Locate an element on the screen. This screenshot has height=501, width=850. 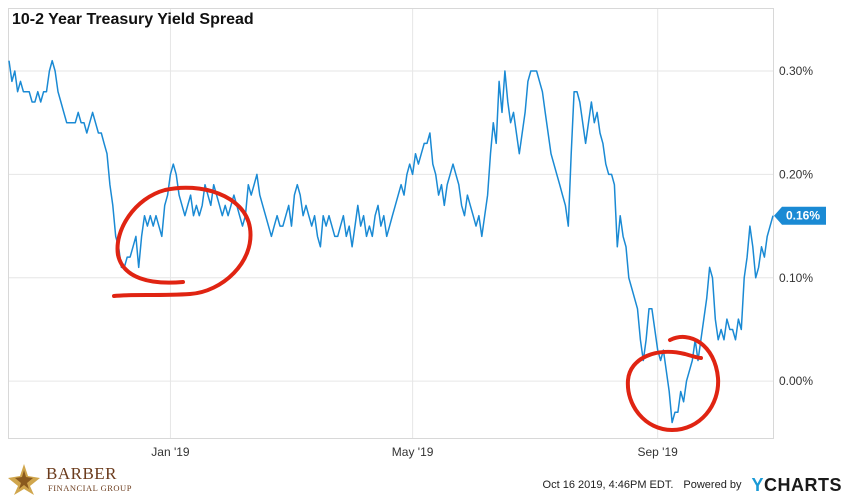
brand-name: BARBER is located at coordinates (82, 473).